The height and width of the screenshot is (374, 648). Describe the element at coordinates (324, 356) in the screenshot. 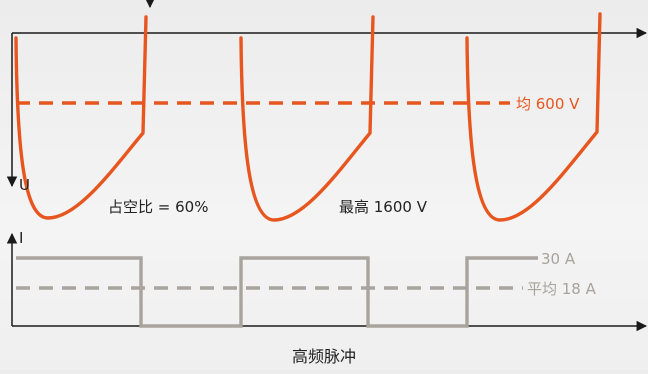

I see `diagram-caption: 高频脉冲` at that location.